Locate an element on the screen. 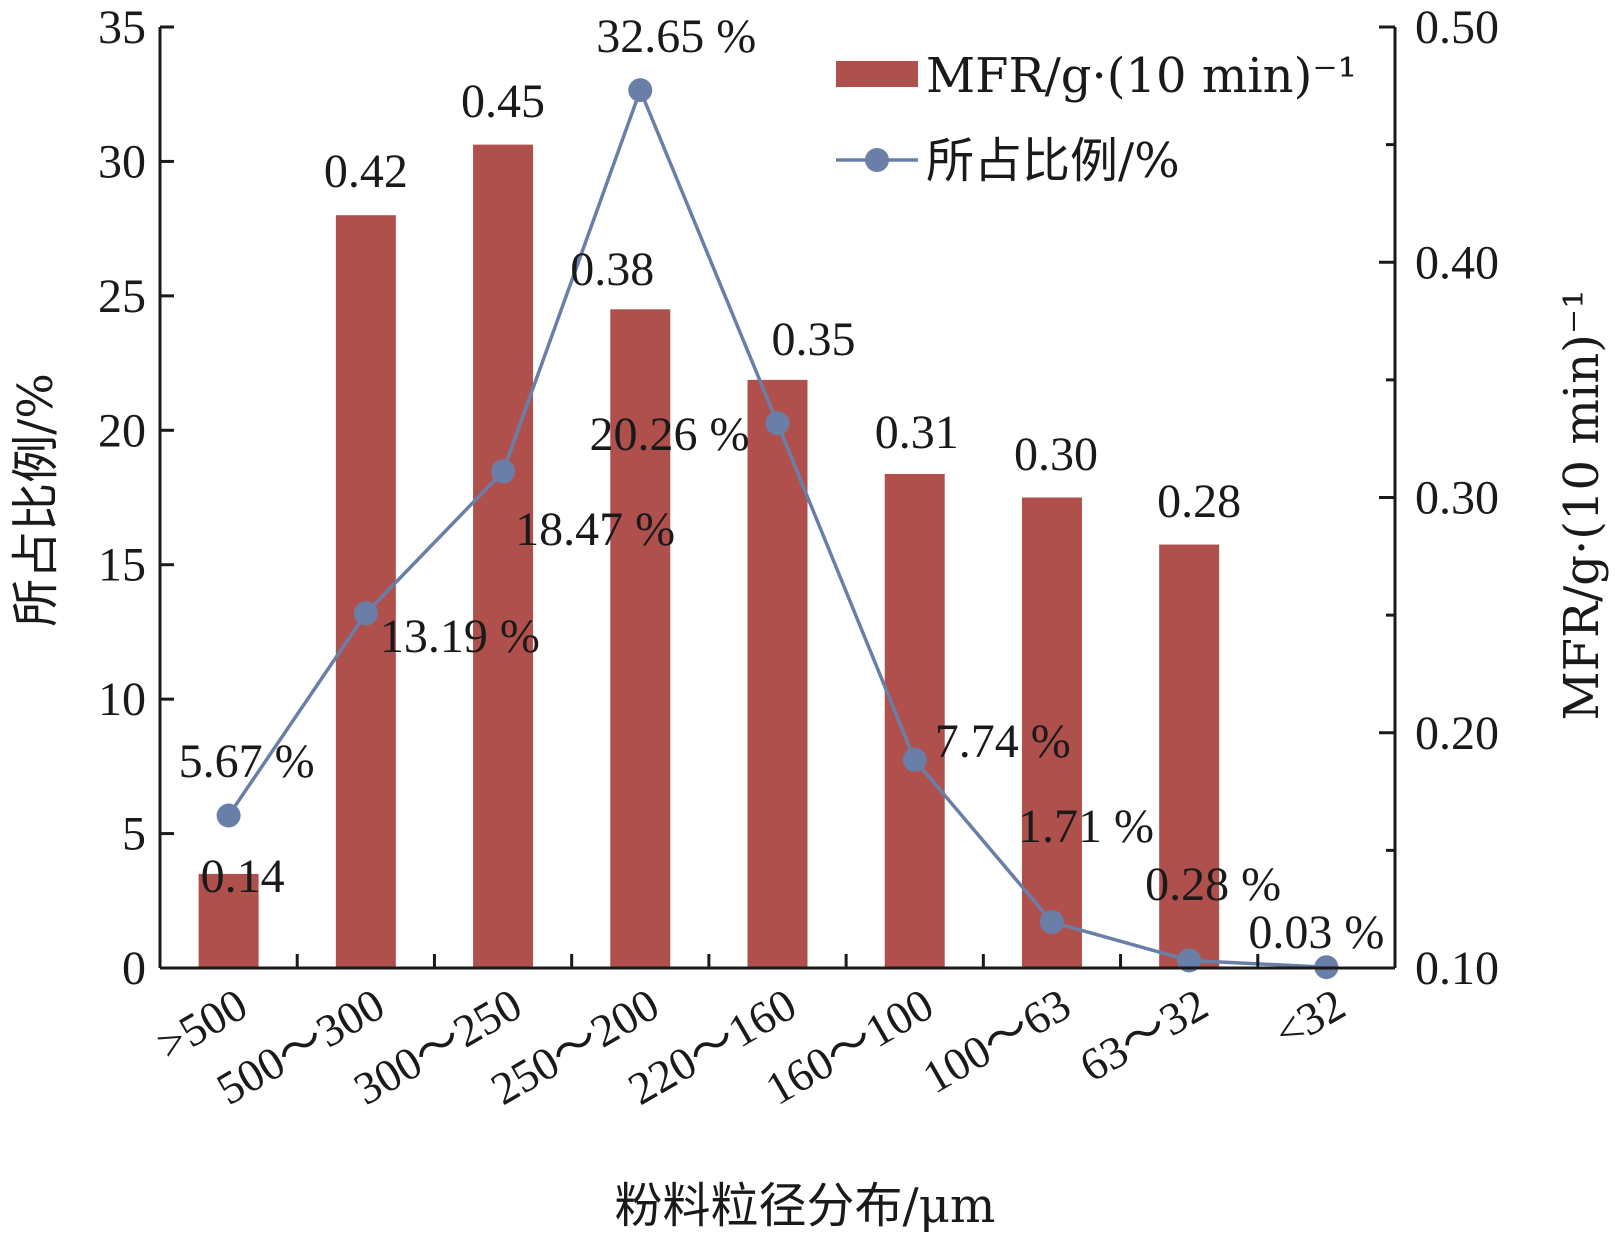  right-tick-label-4: 0.50 is located at coordinates (1457, 27).